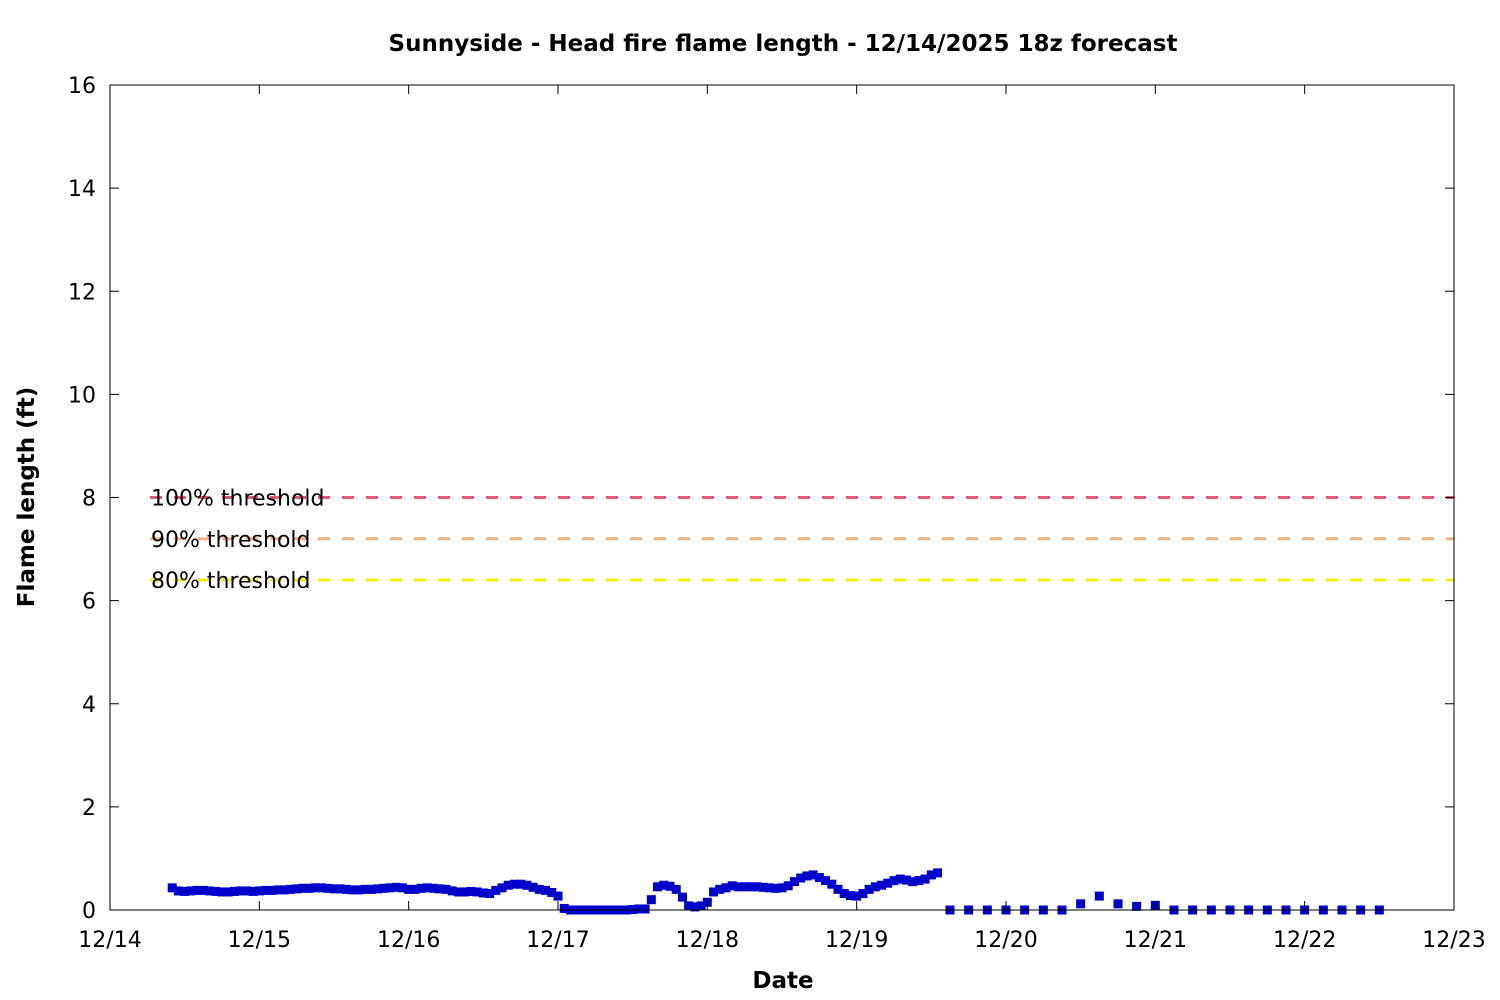  I want to click on legend-label-1: 90% threshold, so click(231, 540).